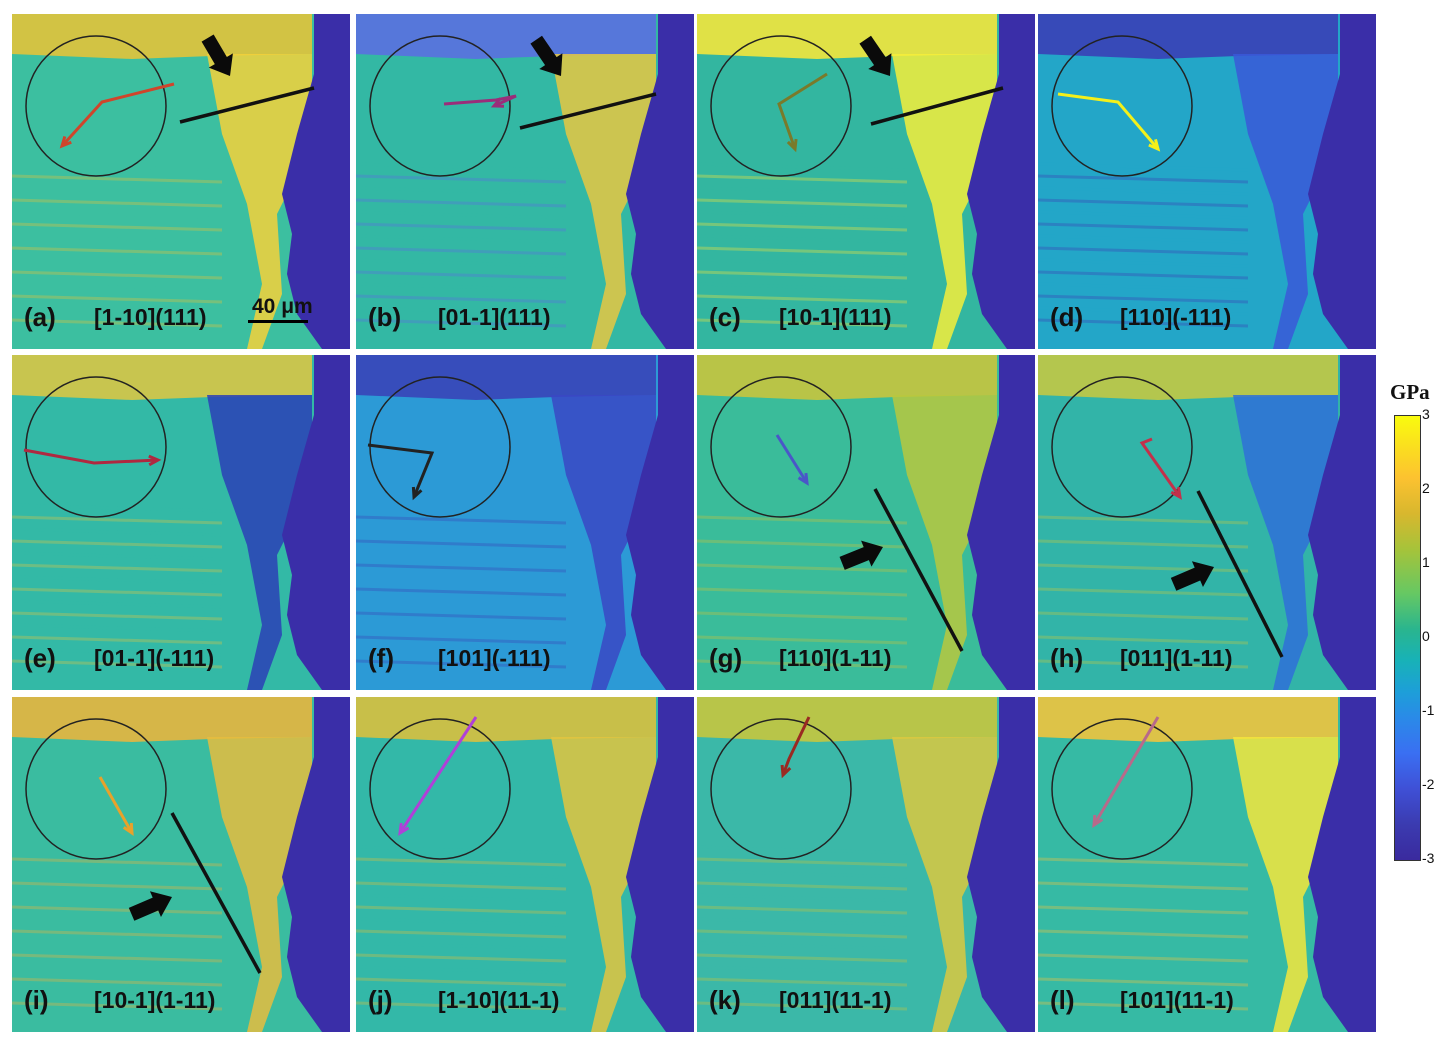  What do you see at coordinates (835, 1000) in the screenshot?
I see `slip-system-label: [011](11-1)` at bounding box center [835, 1000].